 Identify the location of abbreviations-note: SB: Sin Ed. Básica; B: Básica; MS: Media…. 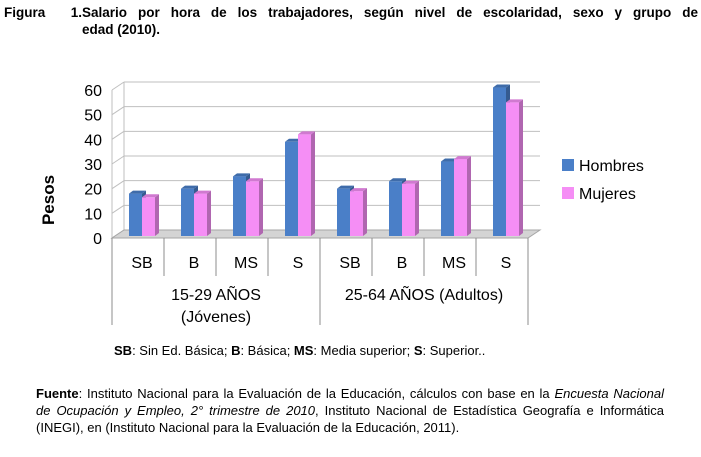
(299, 350).